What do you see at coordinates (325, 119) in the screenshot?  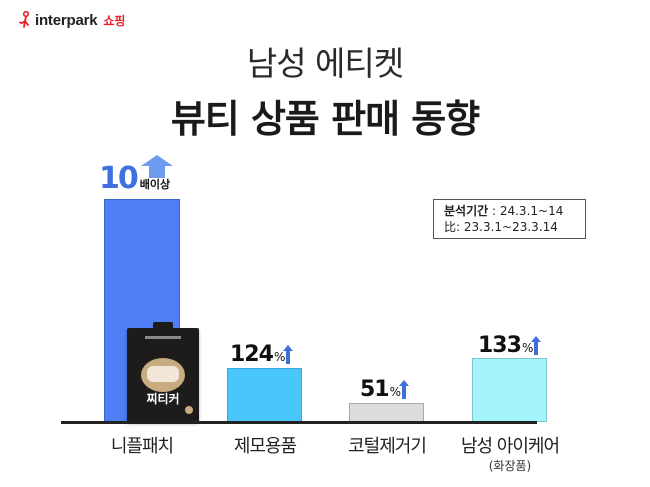 I see `title-line2: 뷰티 상품 판매 동향` at bounding box center [325, 119].